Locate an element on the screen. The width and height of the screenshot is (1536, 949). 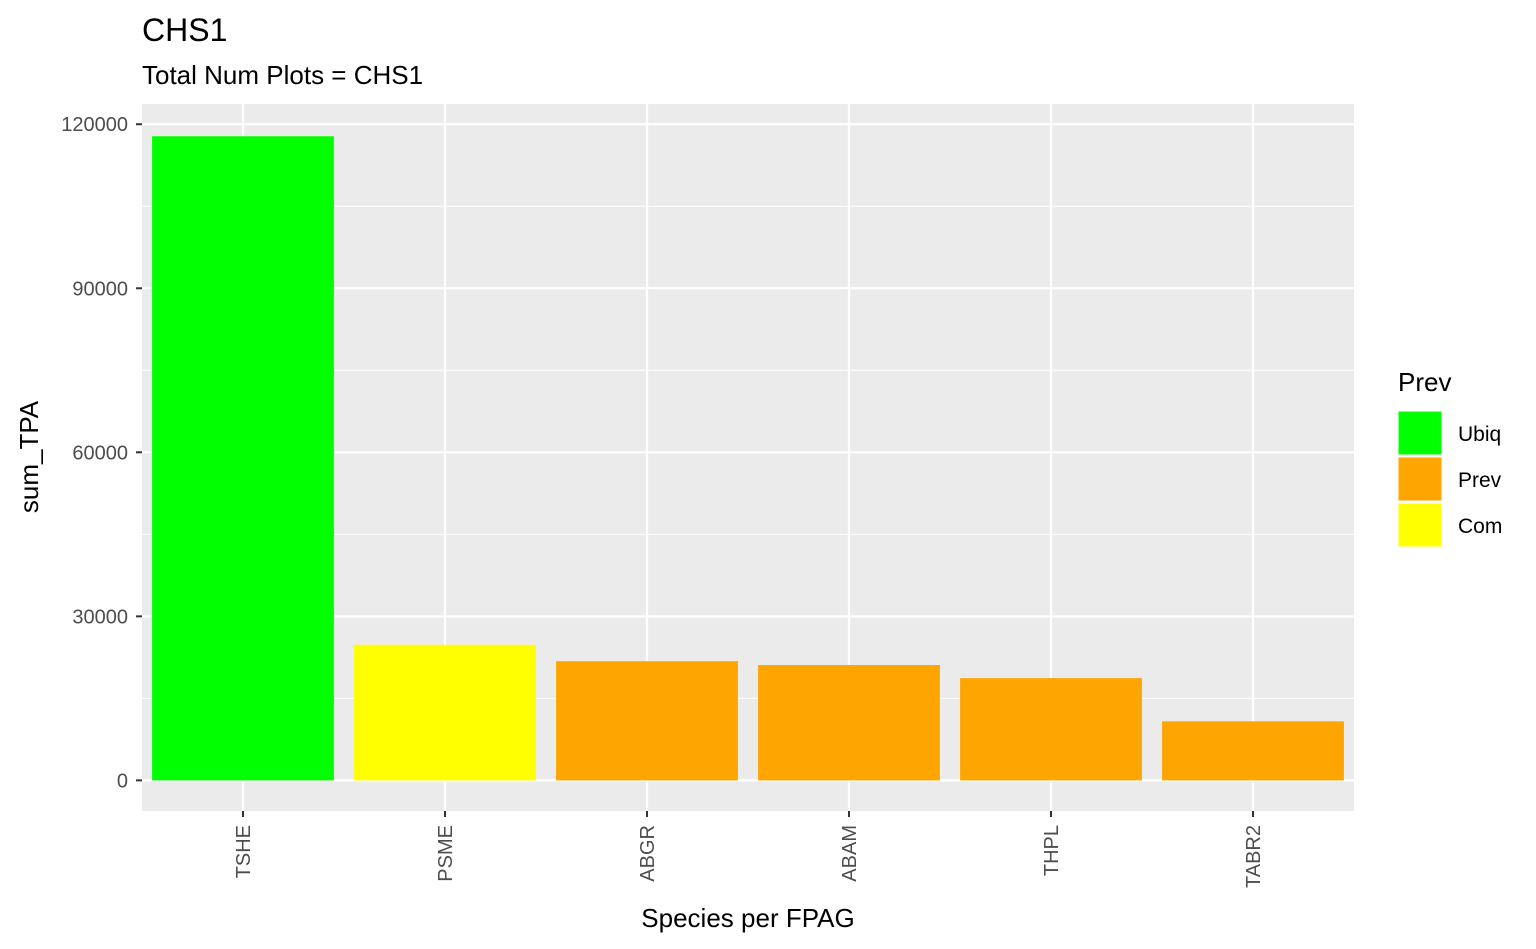
y-axis: 0 30000 60000 90000 120000 is located at coordinates (101, 453).